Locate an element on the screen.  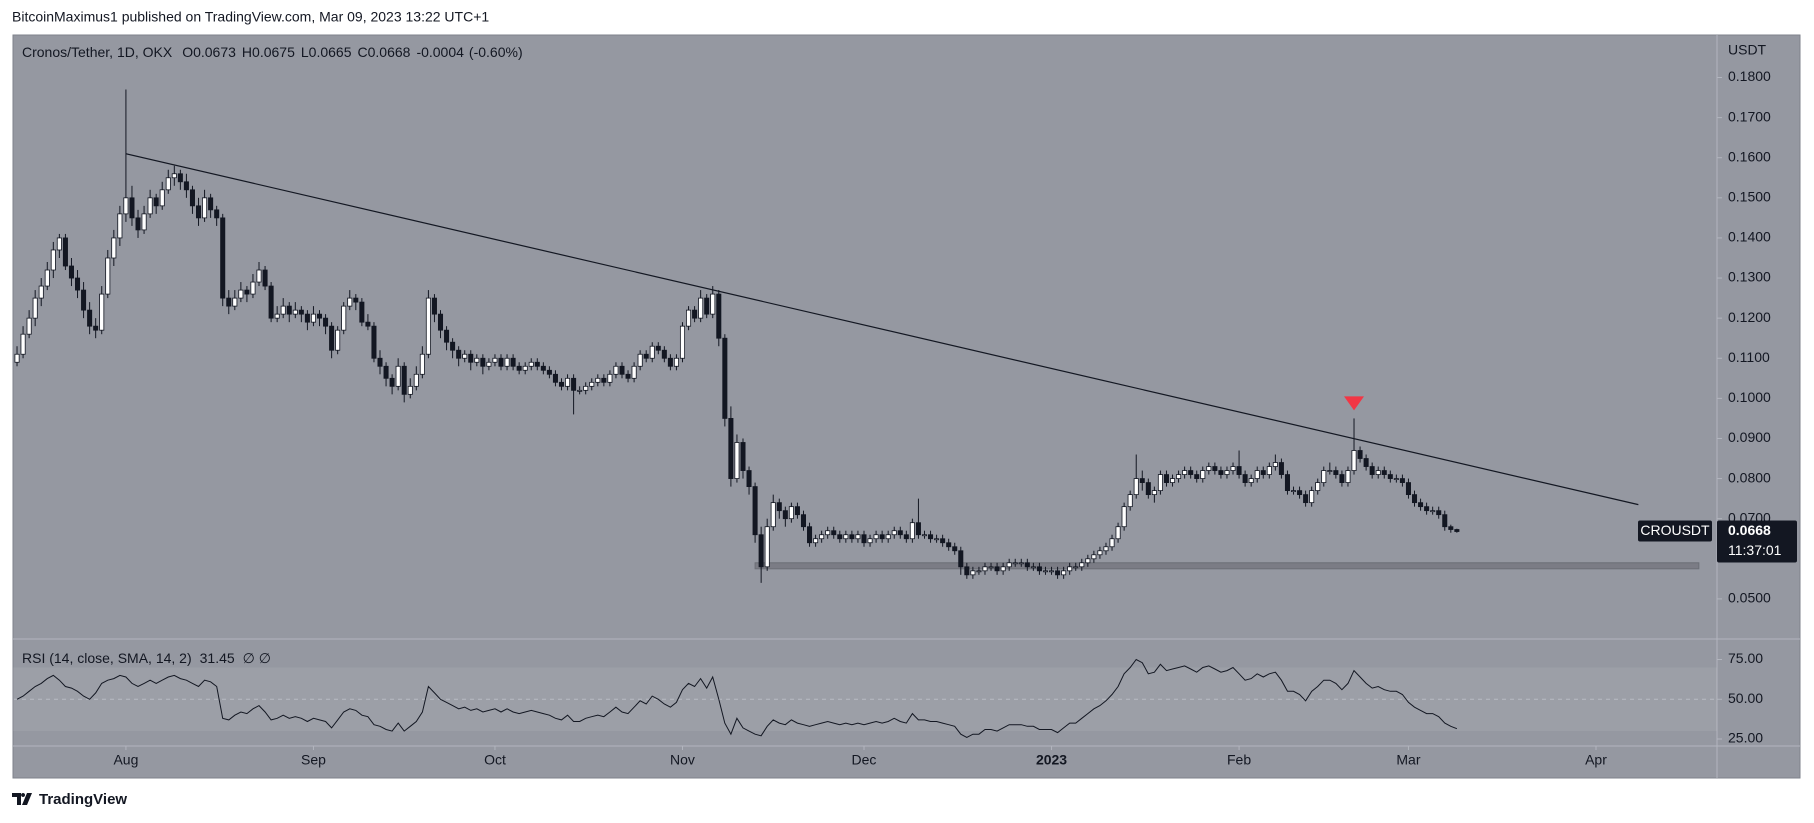
y-tick-label: 0.1400 is located at coordinates (1749, 237).